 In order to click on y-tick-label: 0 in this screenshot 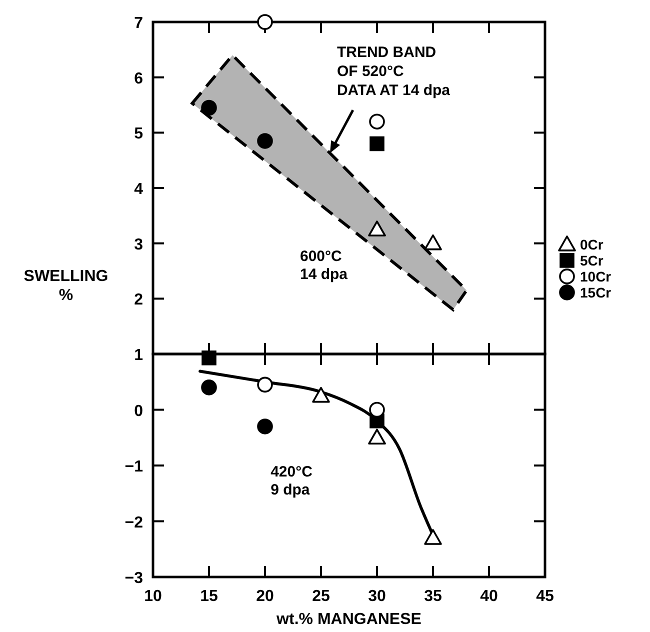, I will do `click(139, 411)`.